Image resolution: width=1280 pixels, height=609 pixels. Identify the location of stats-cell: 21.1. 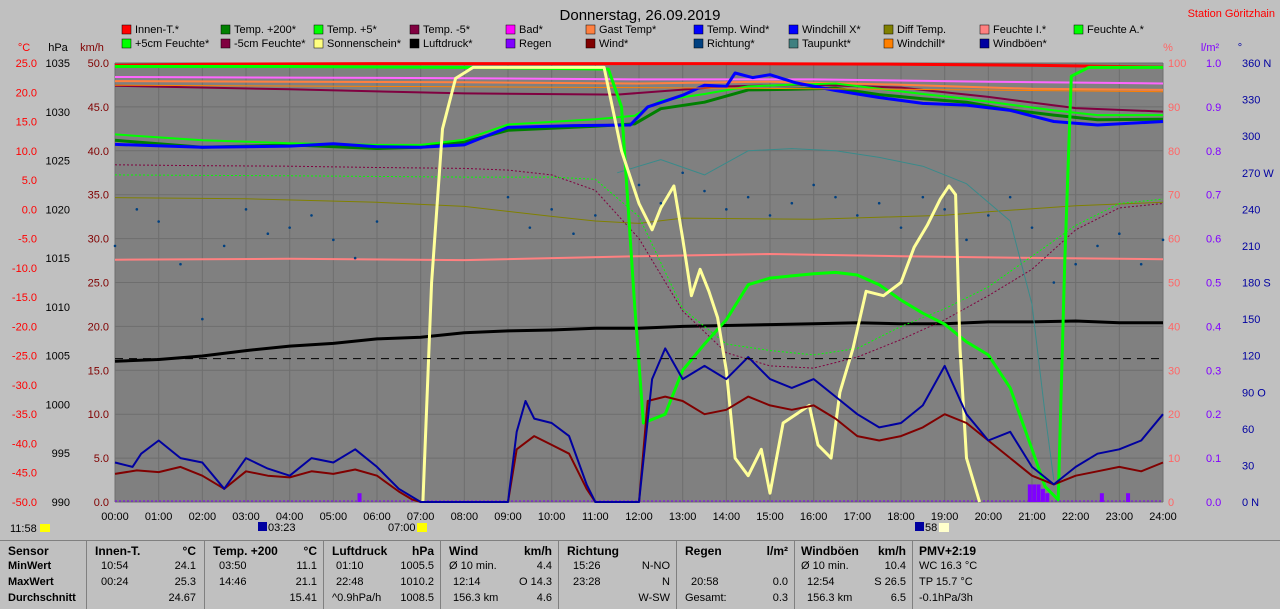
(306, 582).